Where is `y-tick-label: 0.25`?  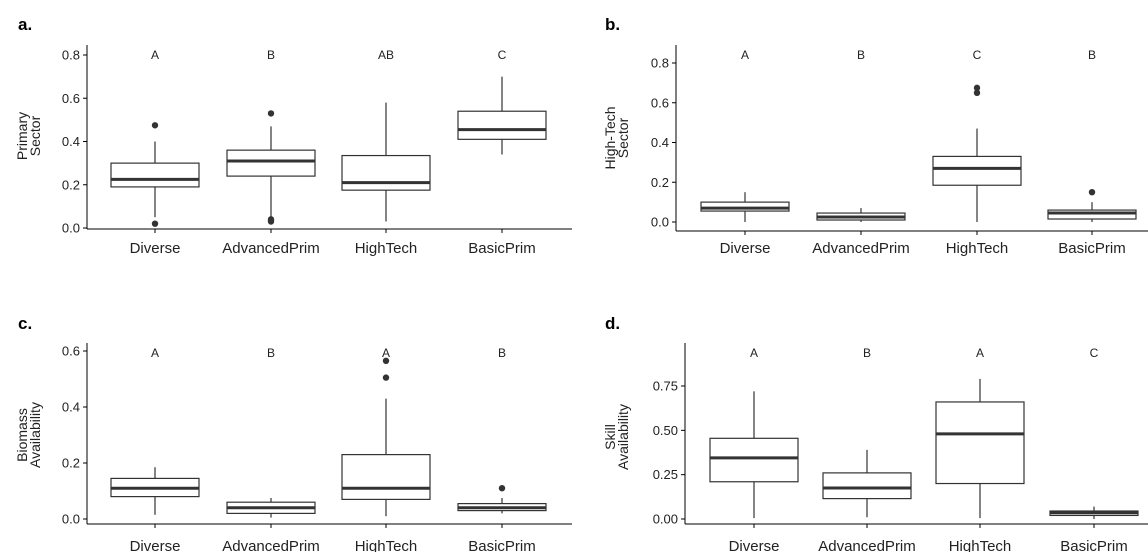 y-tick-label: 0.25 is located at coordinates (665, 474).